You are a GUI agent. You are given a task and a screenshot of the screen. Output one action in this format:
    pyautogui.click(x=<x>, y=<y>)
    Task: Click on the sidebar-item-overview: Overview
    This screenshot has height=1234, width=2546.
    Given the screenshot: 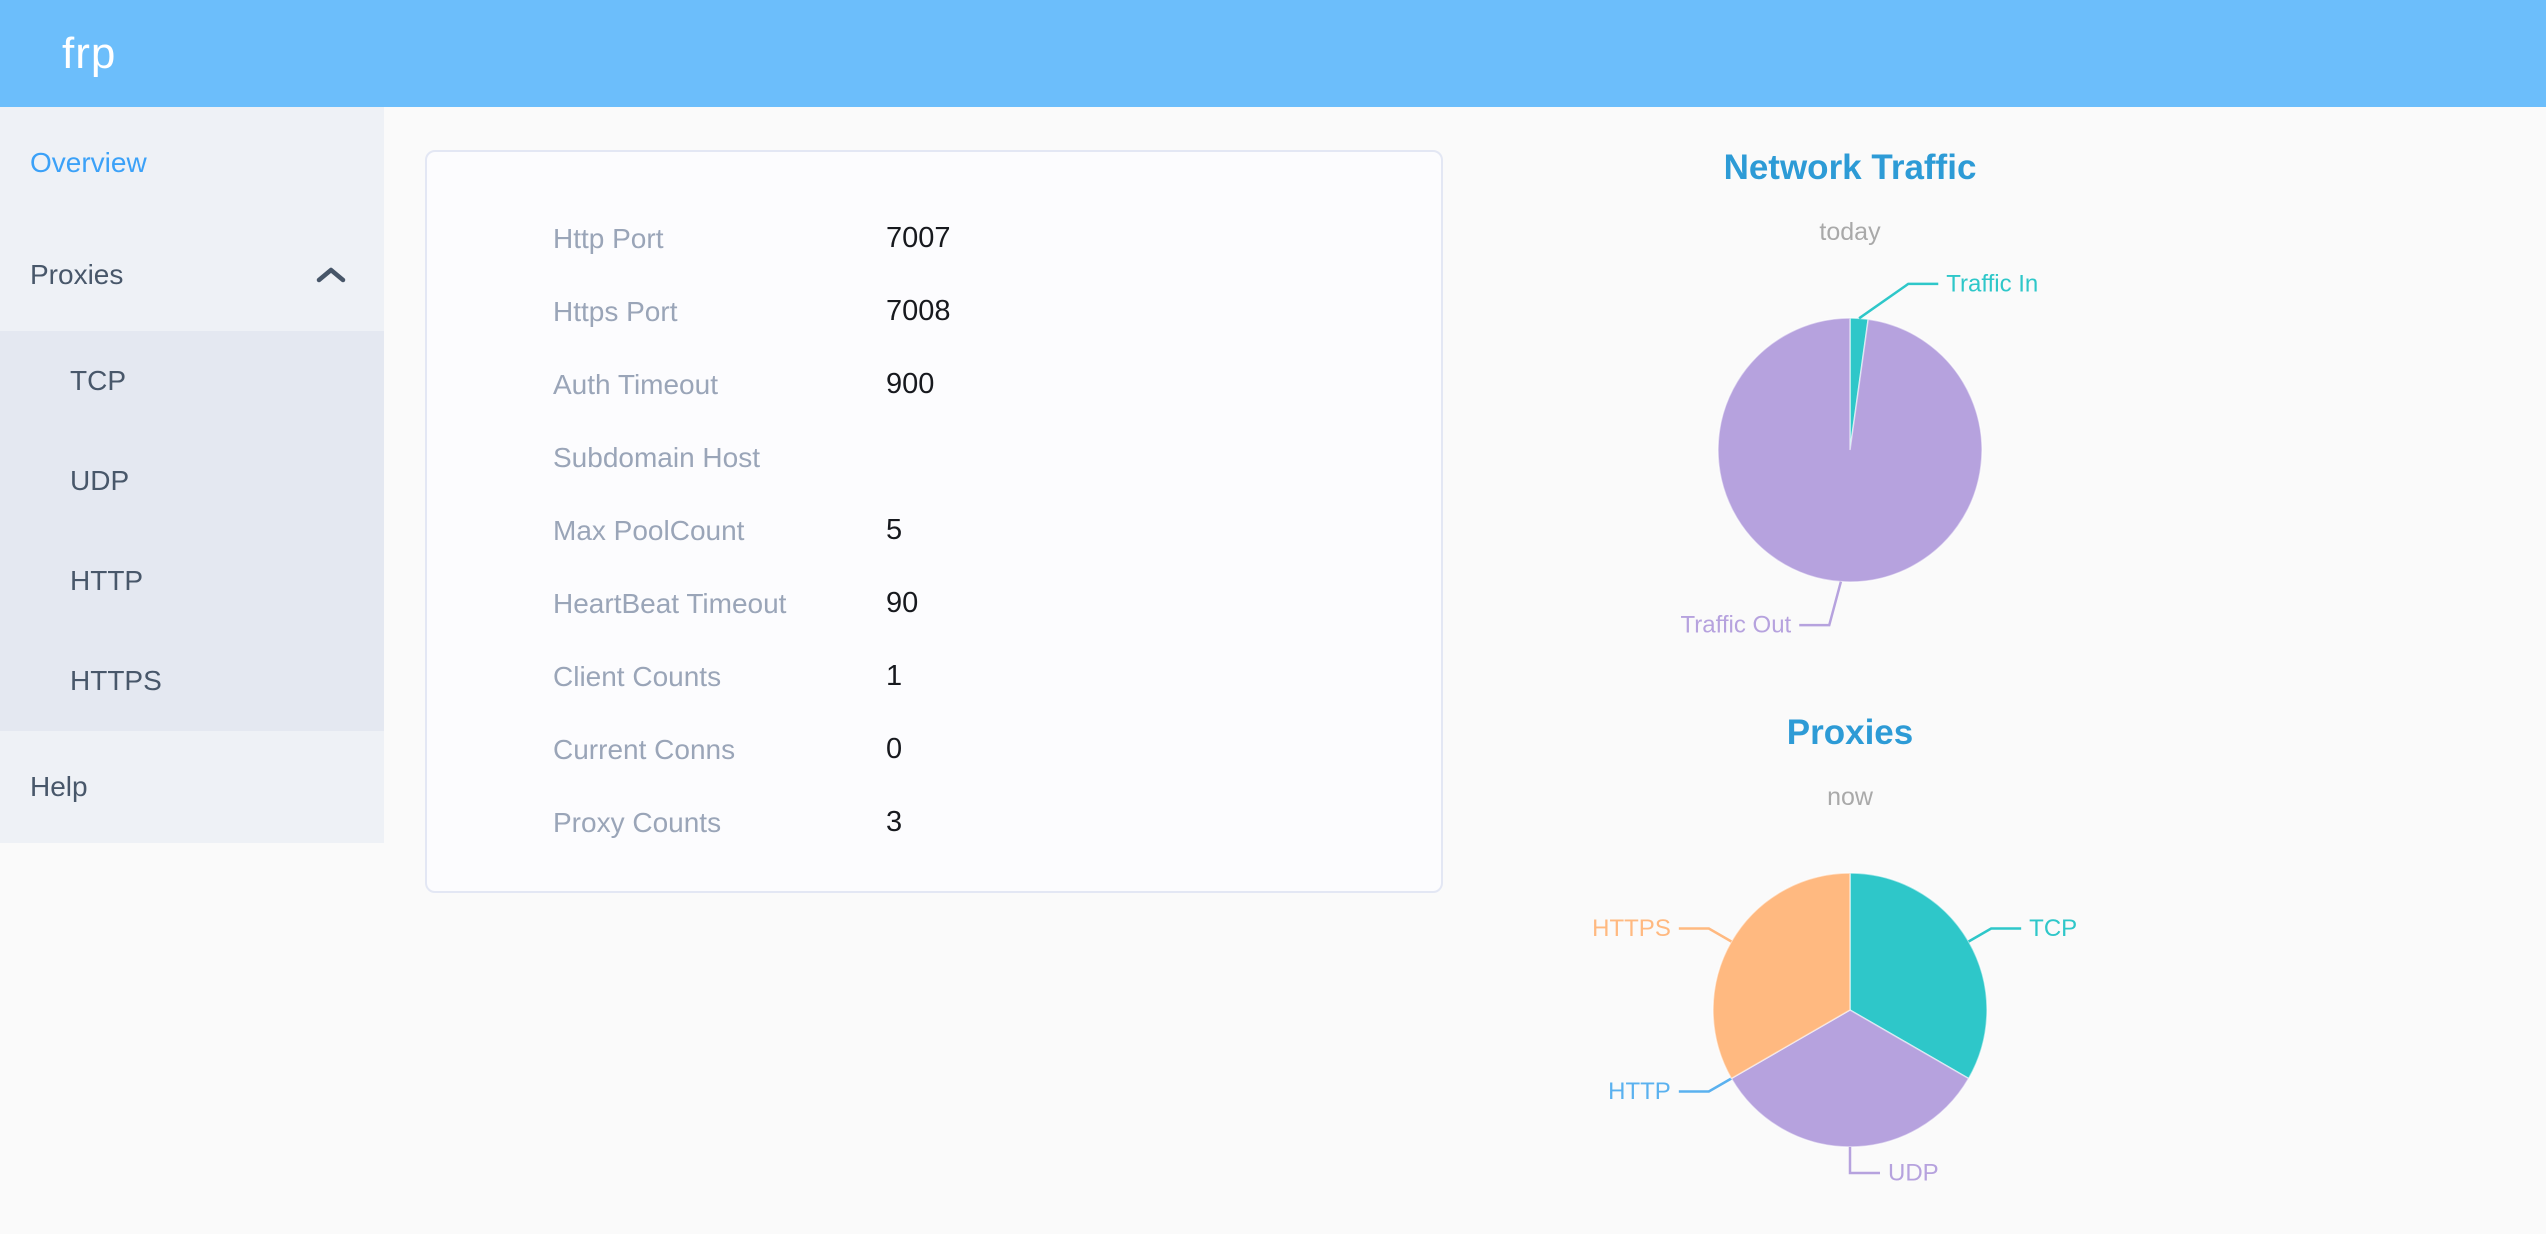 What is the action you would take?
    pyautogui.click(x=192, y=163)
    